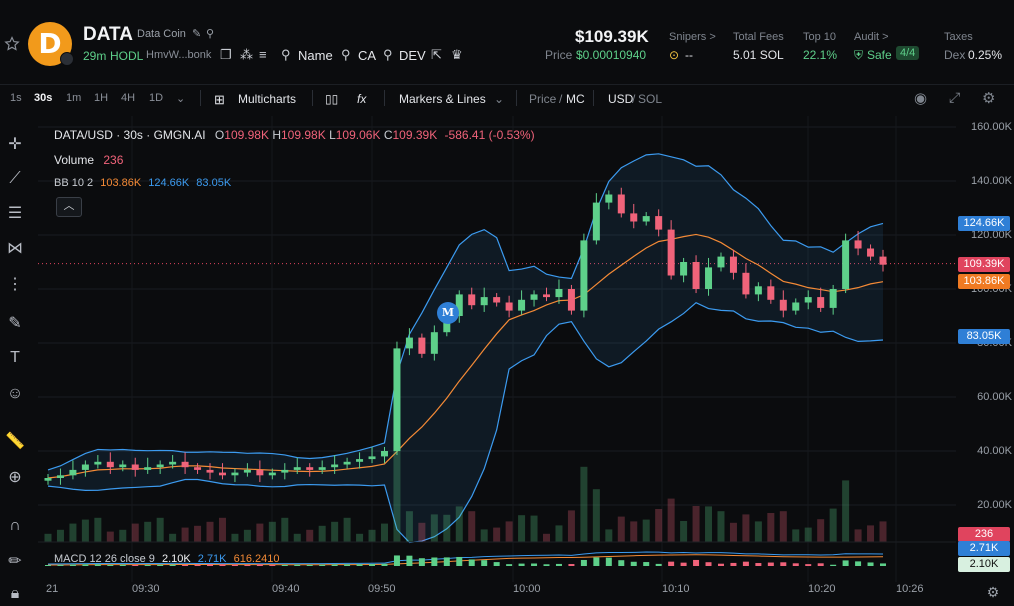 Image resolution: width=1014 pixels, height=606 pixels. Describe the element at coordinates (984, 548) in the screenshot. I see `macd-b-badge: 2.71K` at that location.